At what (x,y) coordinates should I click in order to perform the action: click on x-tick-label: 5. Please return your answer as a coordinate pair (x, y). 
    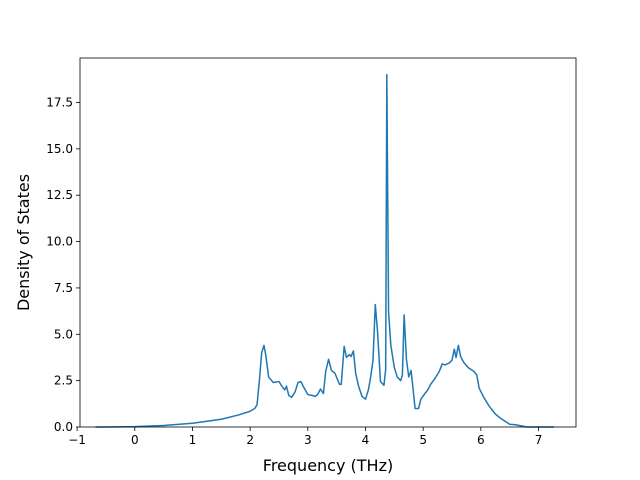
    Looking at the image, I should click on (423, 440).